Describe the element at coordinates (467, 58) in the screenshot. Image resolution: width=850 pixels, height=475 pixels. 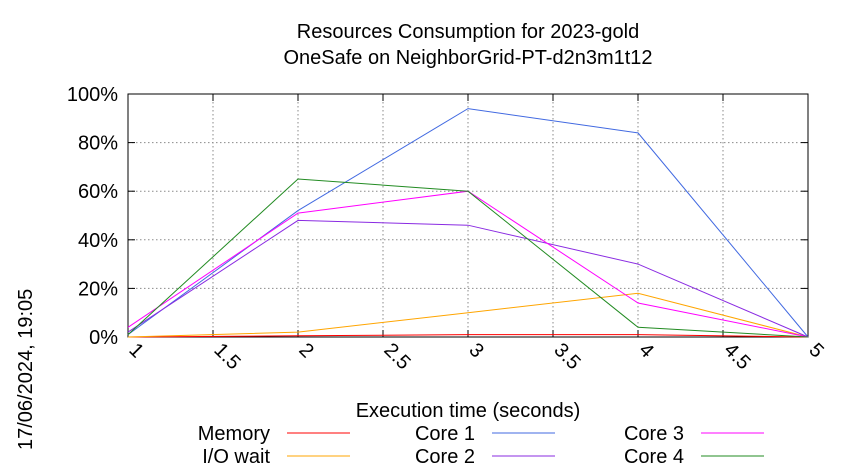
I see `chart-subtitle: OneSafe on NeighborGrid-PT-d2n3m1t12` at that location.